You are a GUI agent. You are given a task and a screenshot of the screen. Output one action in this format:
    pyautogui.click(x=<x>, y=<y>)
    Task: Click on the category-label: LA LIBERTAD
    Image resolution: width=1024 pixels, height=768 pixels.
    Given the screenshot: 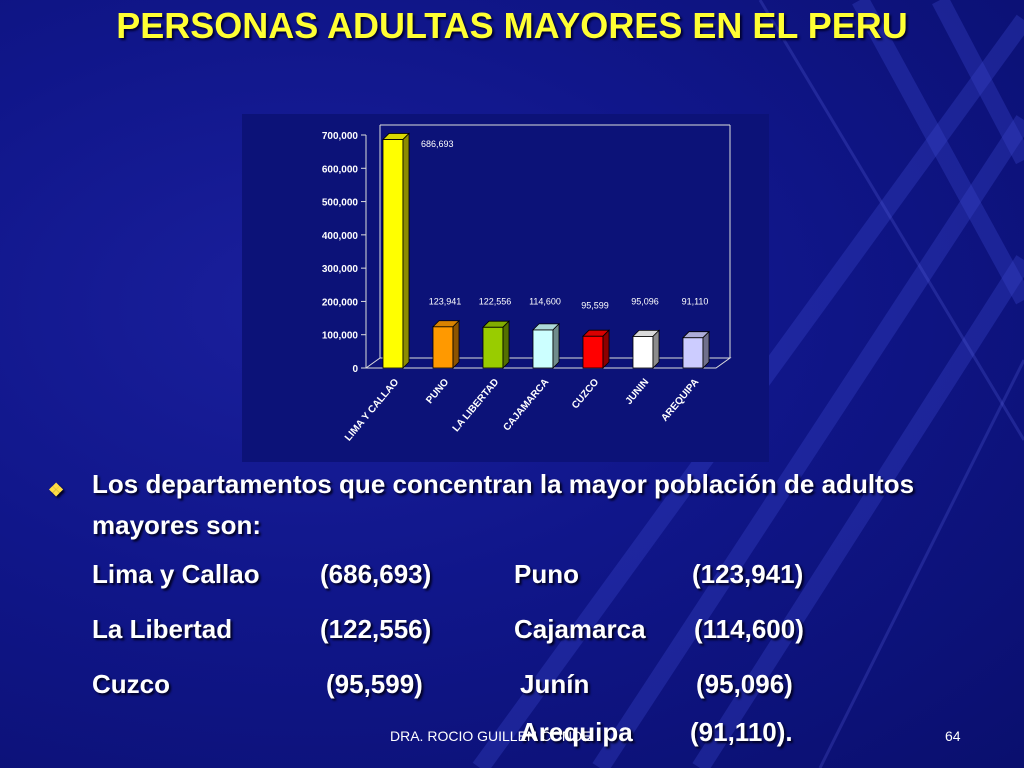 What is the action you would take?
    pyautogui.click(x=476, y=405)
    